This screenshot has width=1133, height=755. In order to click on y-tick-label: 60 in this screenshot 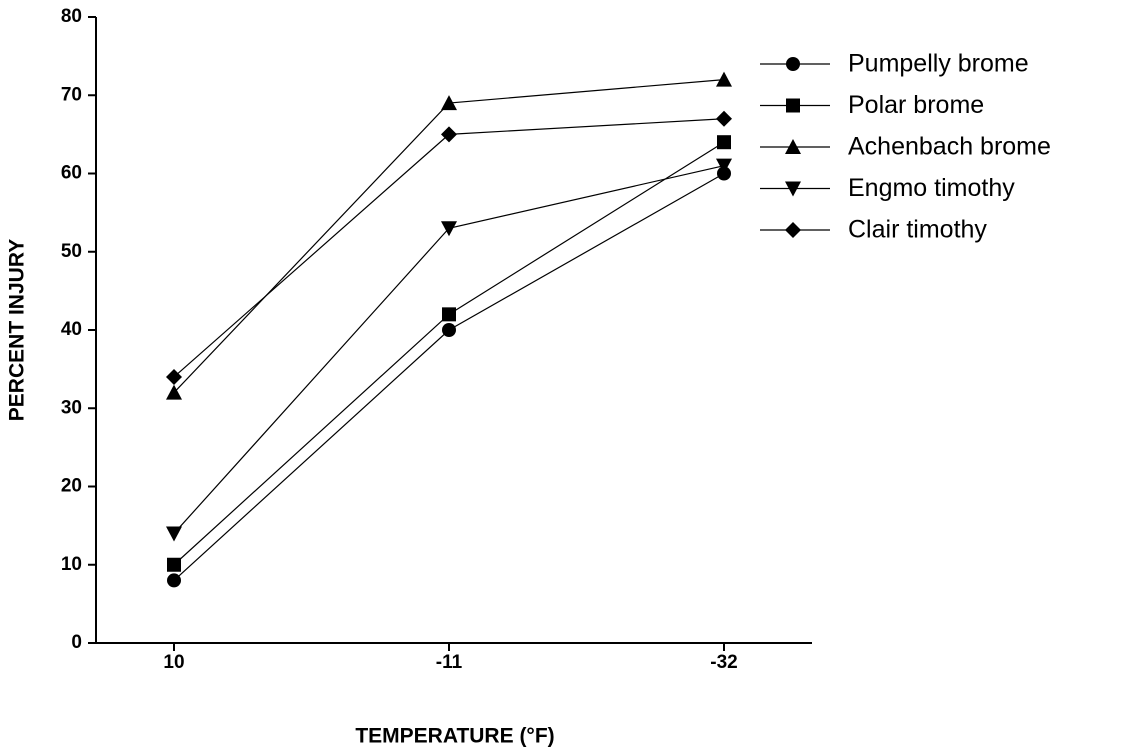, I will do `click(71, 173)`.